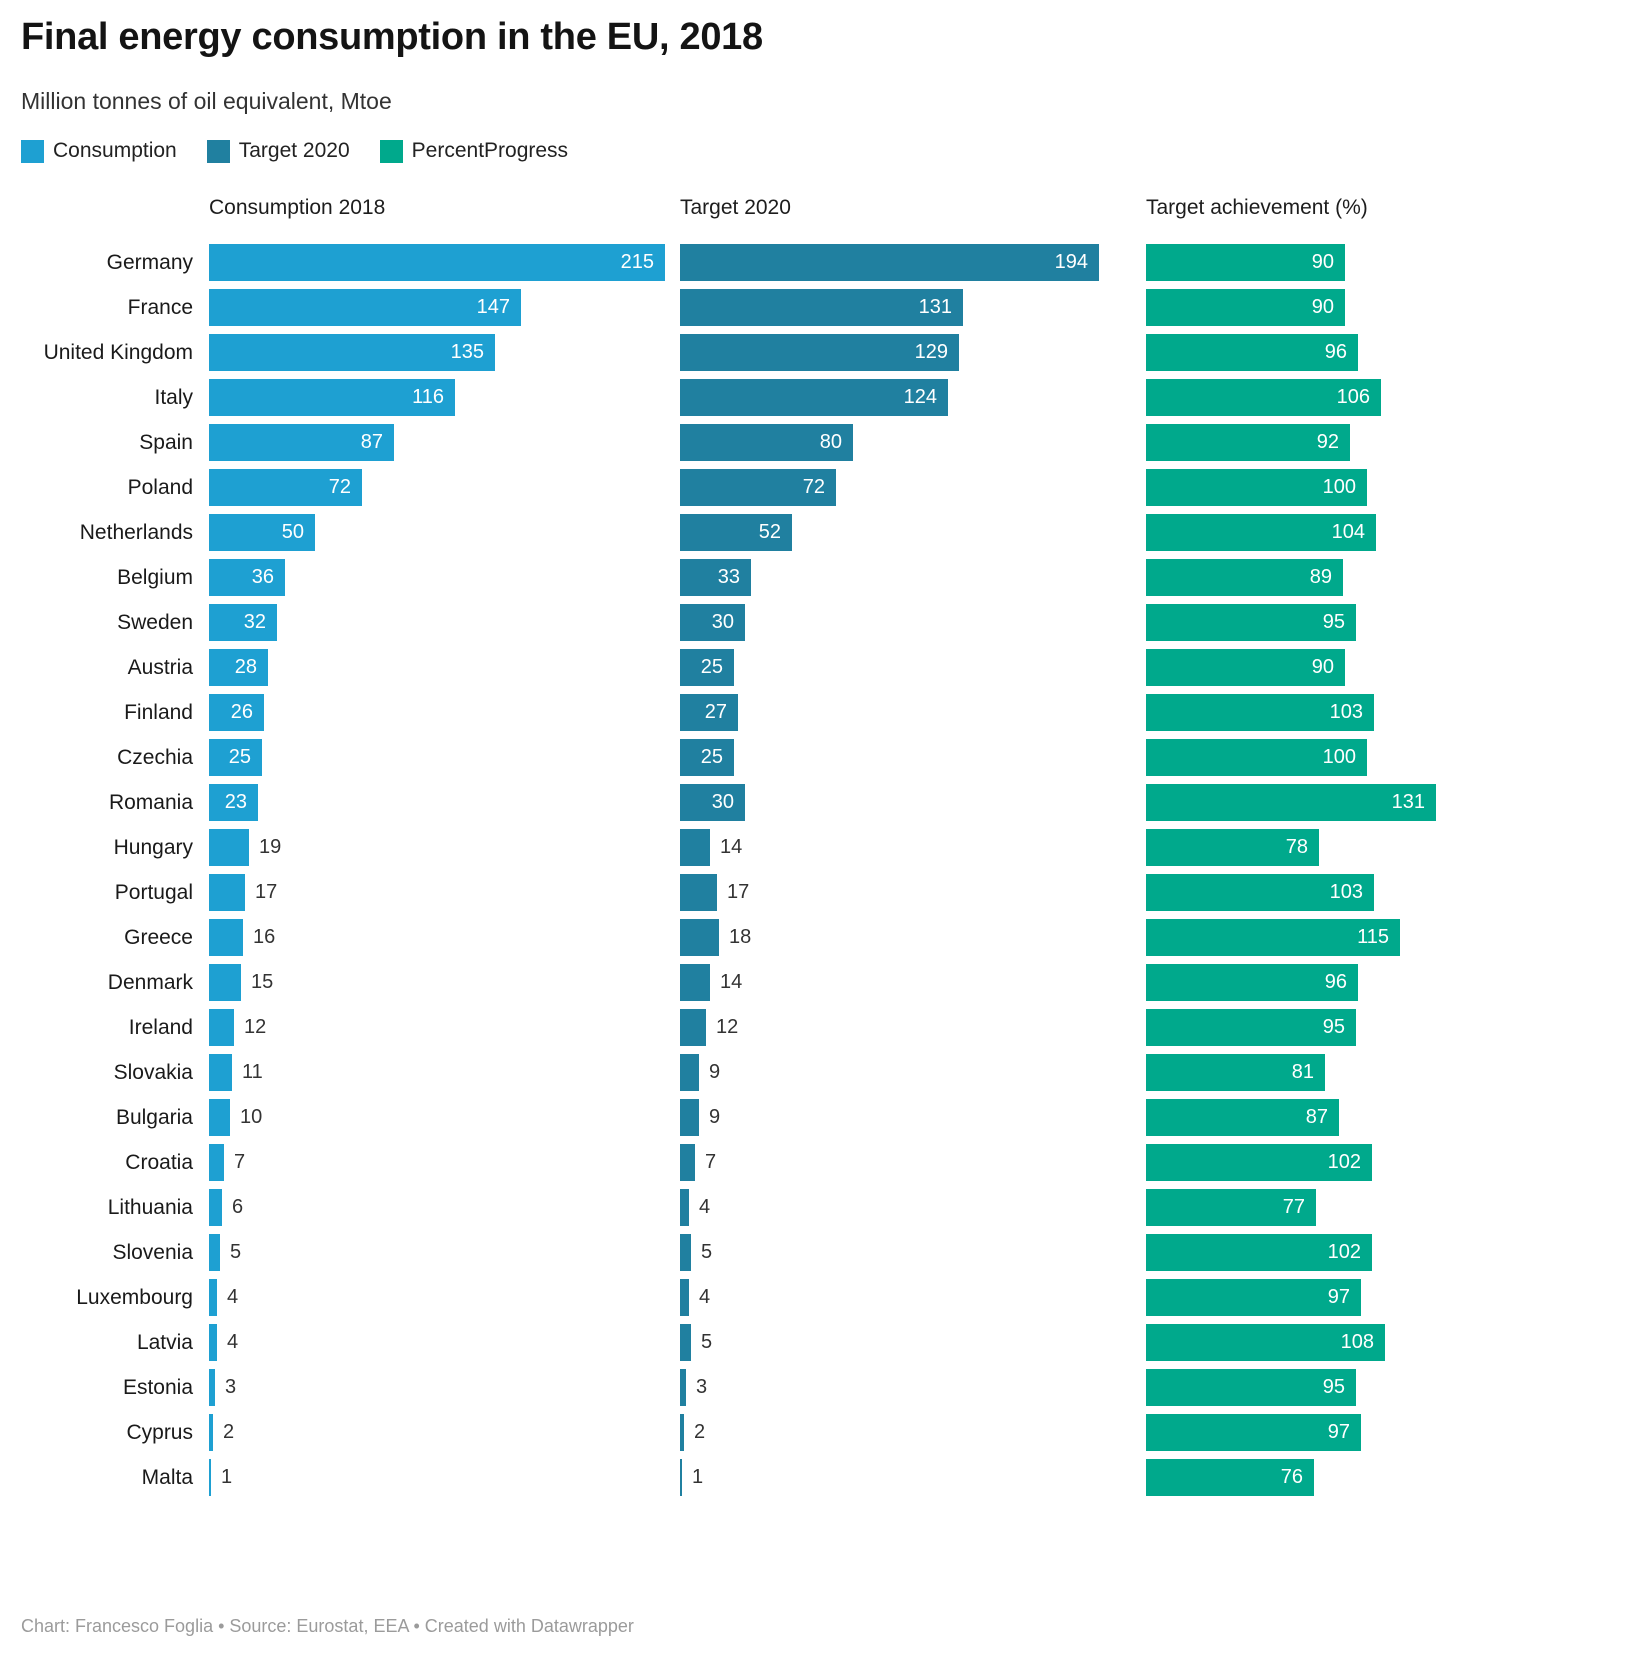 This screenshot has height=1662, width=1640. What do you see at coordinates (252, 1072) in the screenshot?
I see `bar-value-label: 11` at bounding box center [252, 1072].